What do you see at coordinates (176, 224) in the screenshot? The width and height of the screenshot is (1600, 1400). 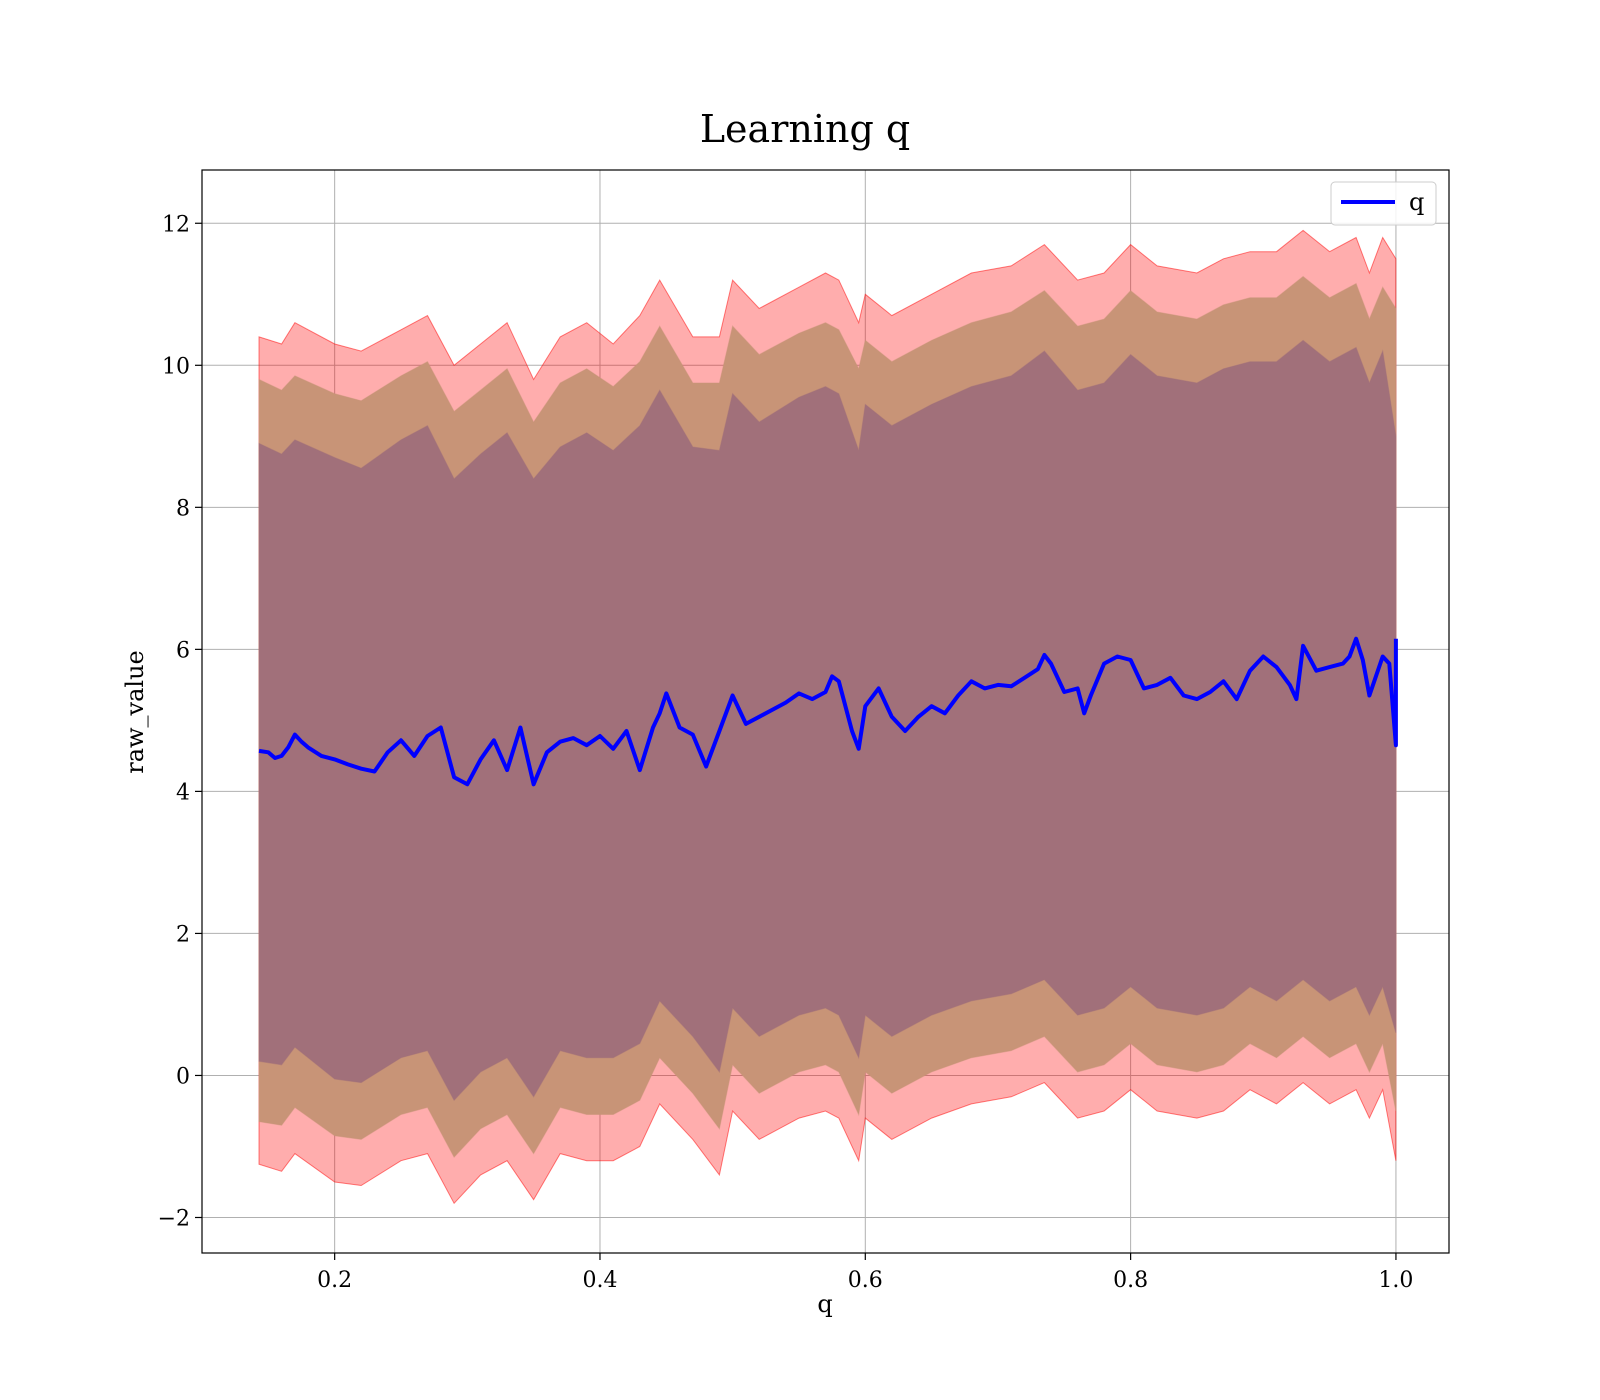 I see `y-tick-label-7: 12` at bounding box center [176, 224].